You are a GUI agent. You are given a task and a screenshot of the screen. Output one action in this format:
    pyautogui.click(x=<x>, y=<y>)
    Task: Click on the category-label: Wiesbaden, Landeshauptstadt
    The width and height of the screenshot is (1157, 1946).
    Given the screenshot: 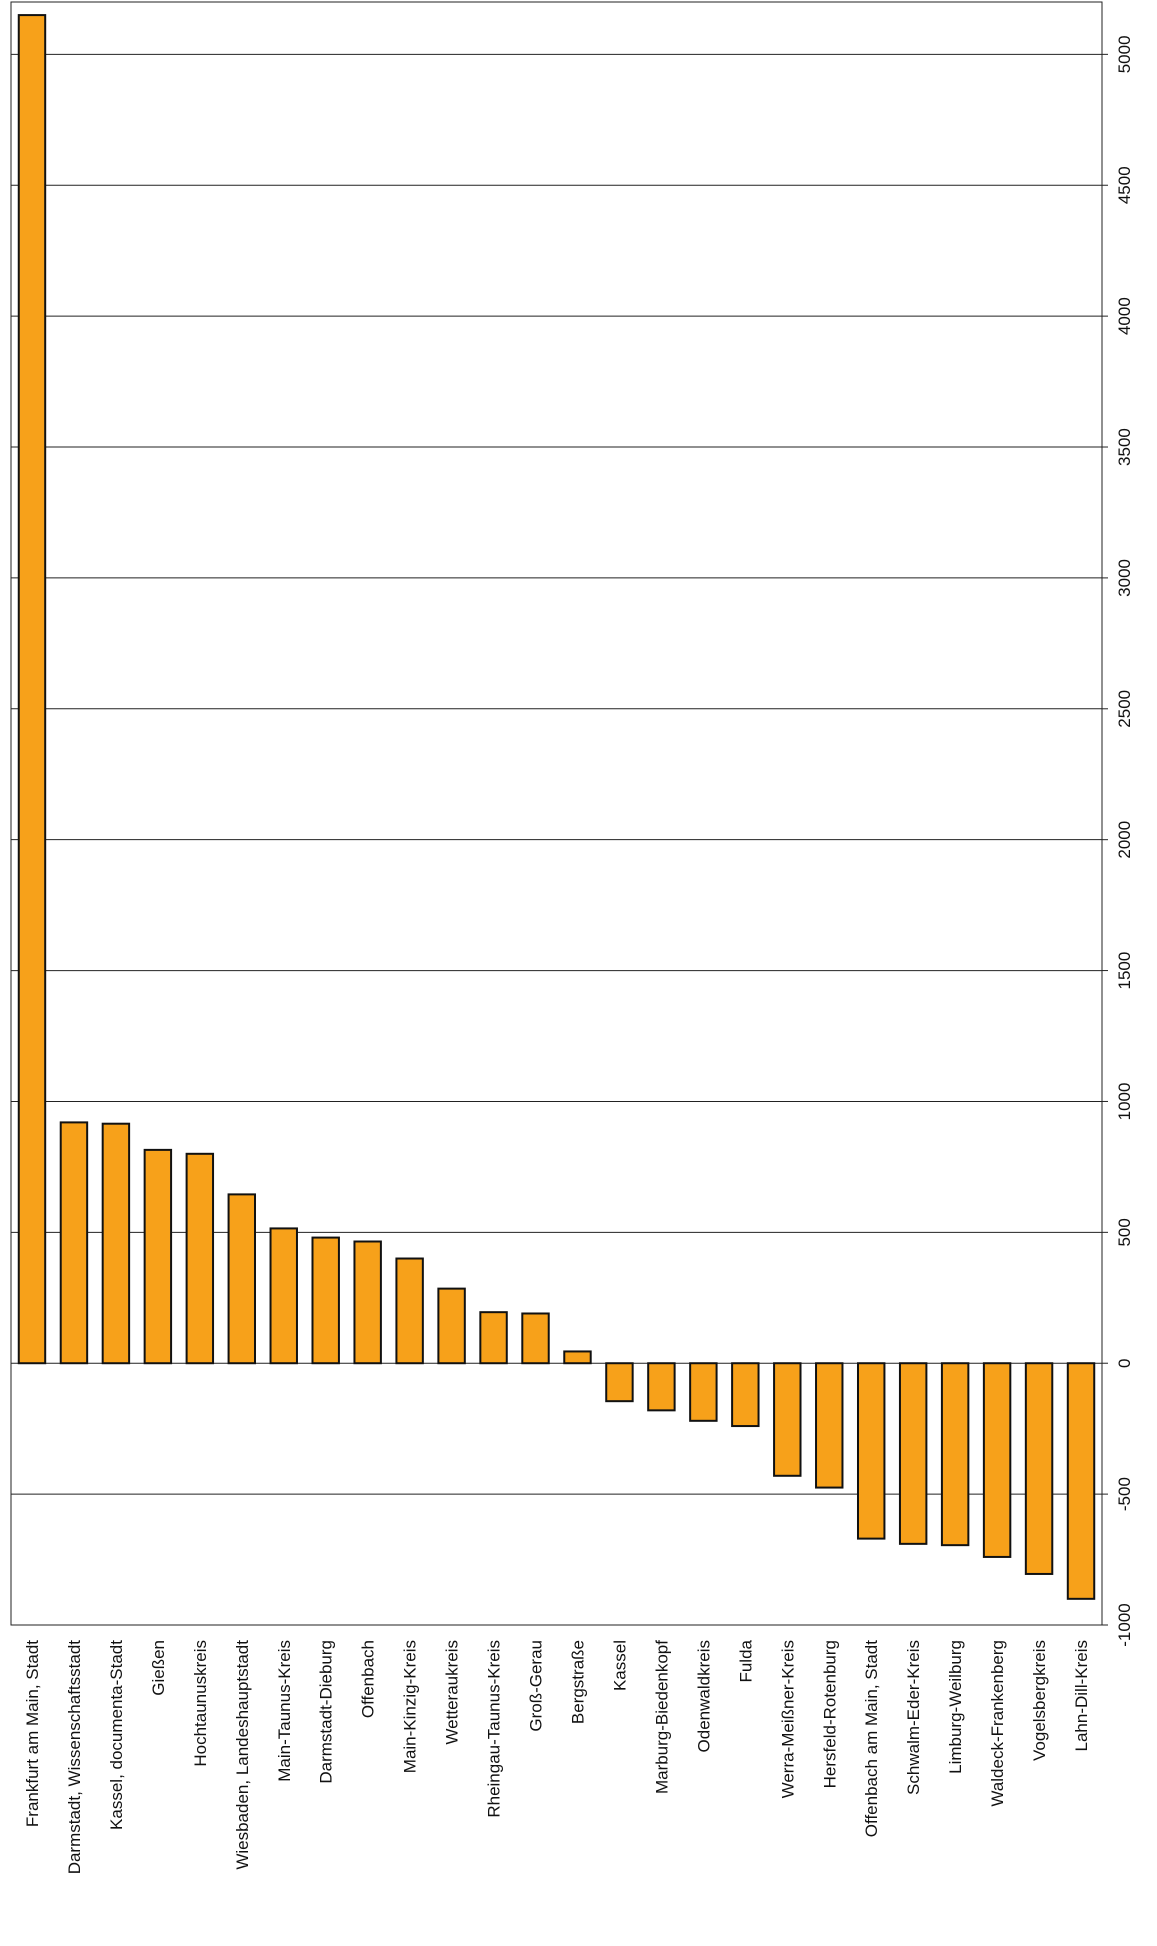 What is the action you would take?
    pyautogui.click(x=242, y=1755)
    